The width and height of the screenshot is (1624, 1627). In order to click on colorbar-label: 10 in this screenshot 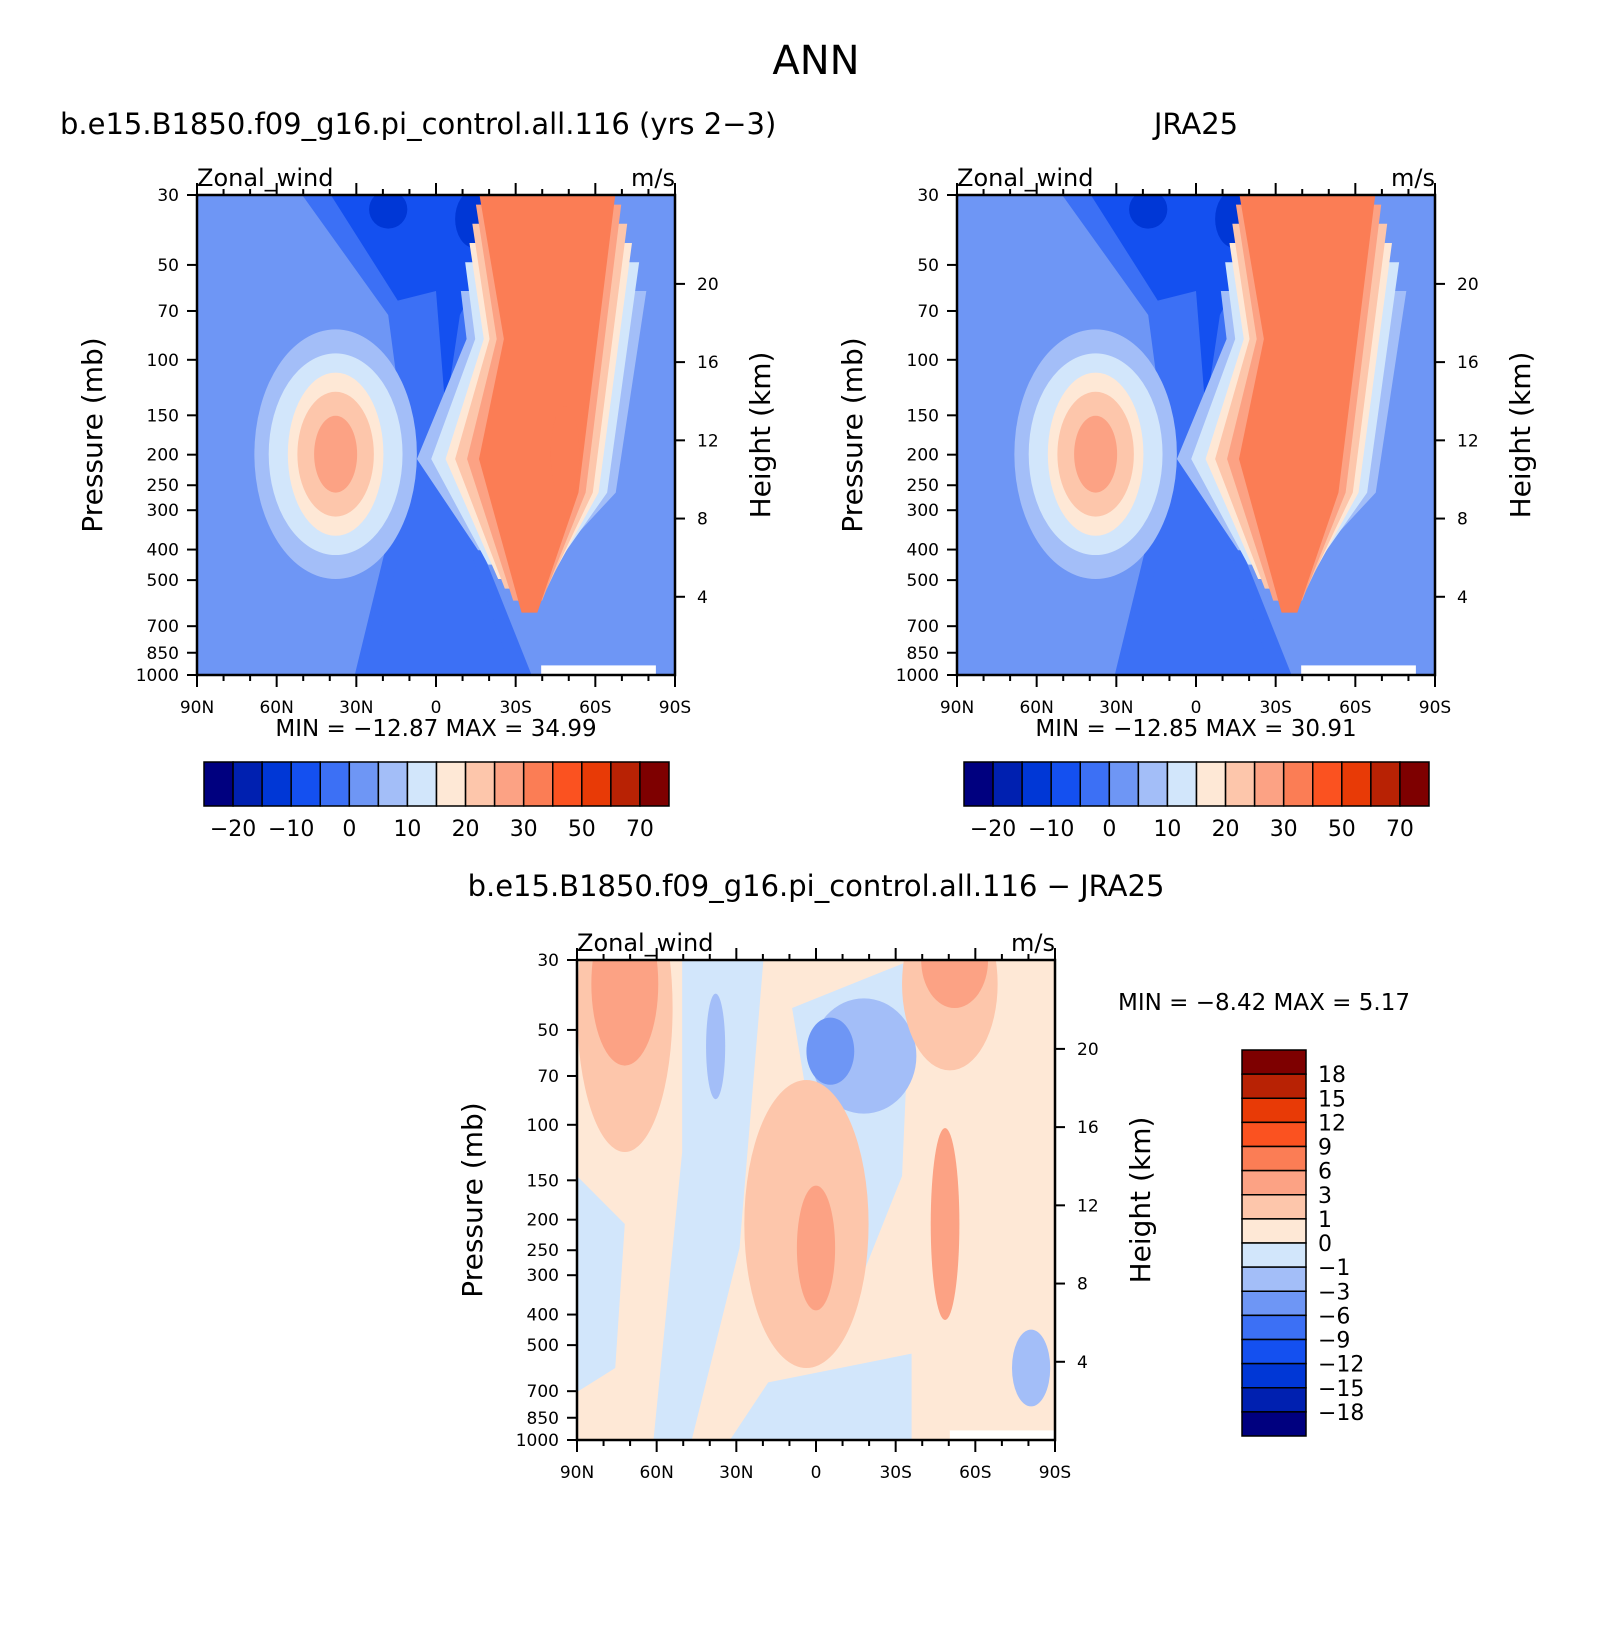, I will do `click(1167, 829)`.